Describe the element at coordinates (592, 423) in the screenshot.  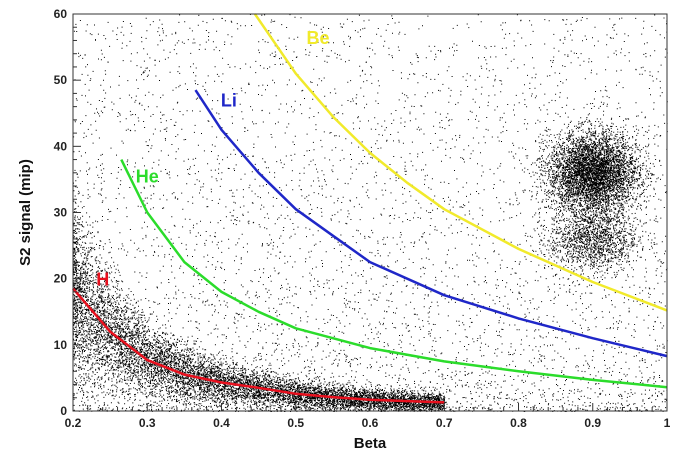
I see `x-tick-label: 0.9` at that location.